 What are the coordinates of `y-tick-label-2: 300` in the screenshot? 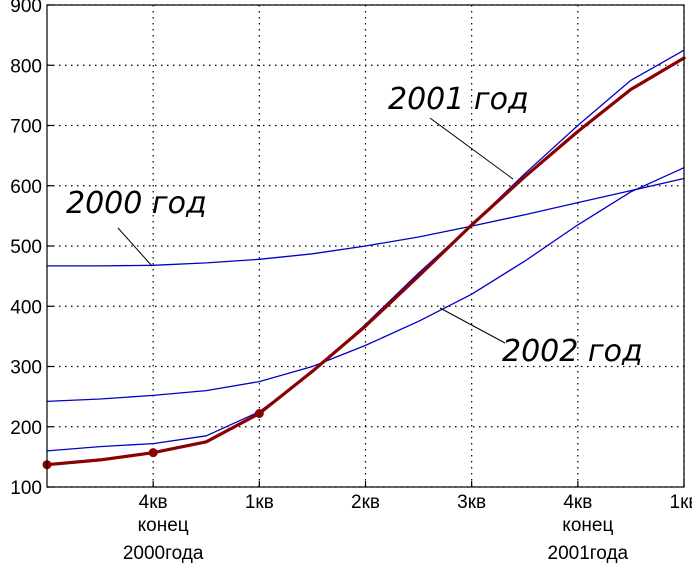 It's located at (26, 368).